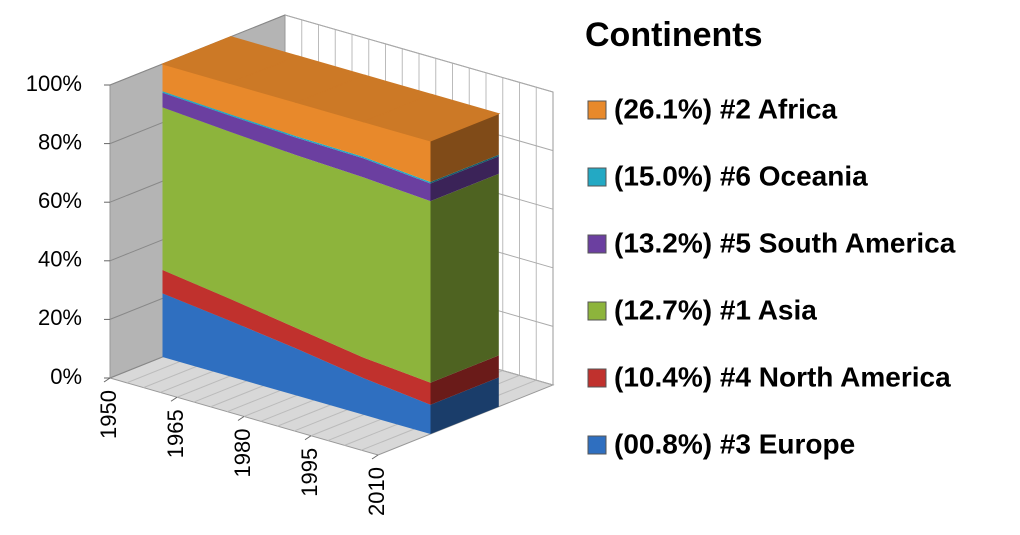  Describe the element at coordinates (785, 242) in the screenshot. I see `legend-label: (13.2%) #5 South America` at that location.